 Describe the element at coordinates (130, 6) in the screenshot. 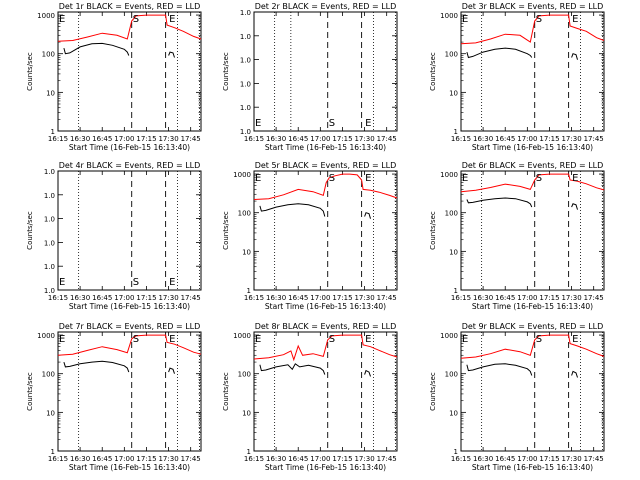

I see `panel-title: Det 1r BLACK = Events, RED = LLD` at that location.